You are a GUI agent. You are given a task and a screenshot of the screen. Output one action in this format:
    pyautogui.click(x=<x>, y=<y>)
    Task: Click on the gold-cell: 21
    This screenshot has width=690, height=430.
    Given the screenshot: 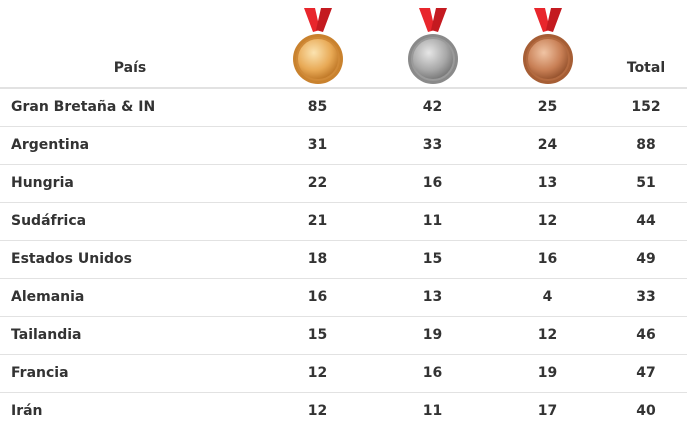 What is the action you would take?
    pyautogui.click(x=317, y=221)
    